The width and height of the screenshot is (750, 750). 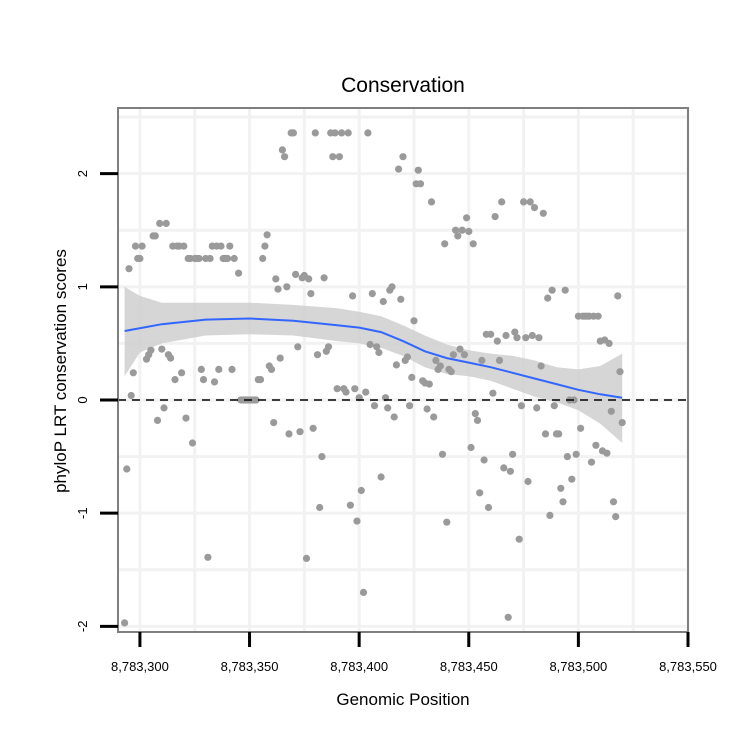 What do you see at coordinates (60, 371) in the screenshot?
I see `y-axis-label: phyloP LRT conservation scores` at bounding box center [60, 371].